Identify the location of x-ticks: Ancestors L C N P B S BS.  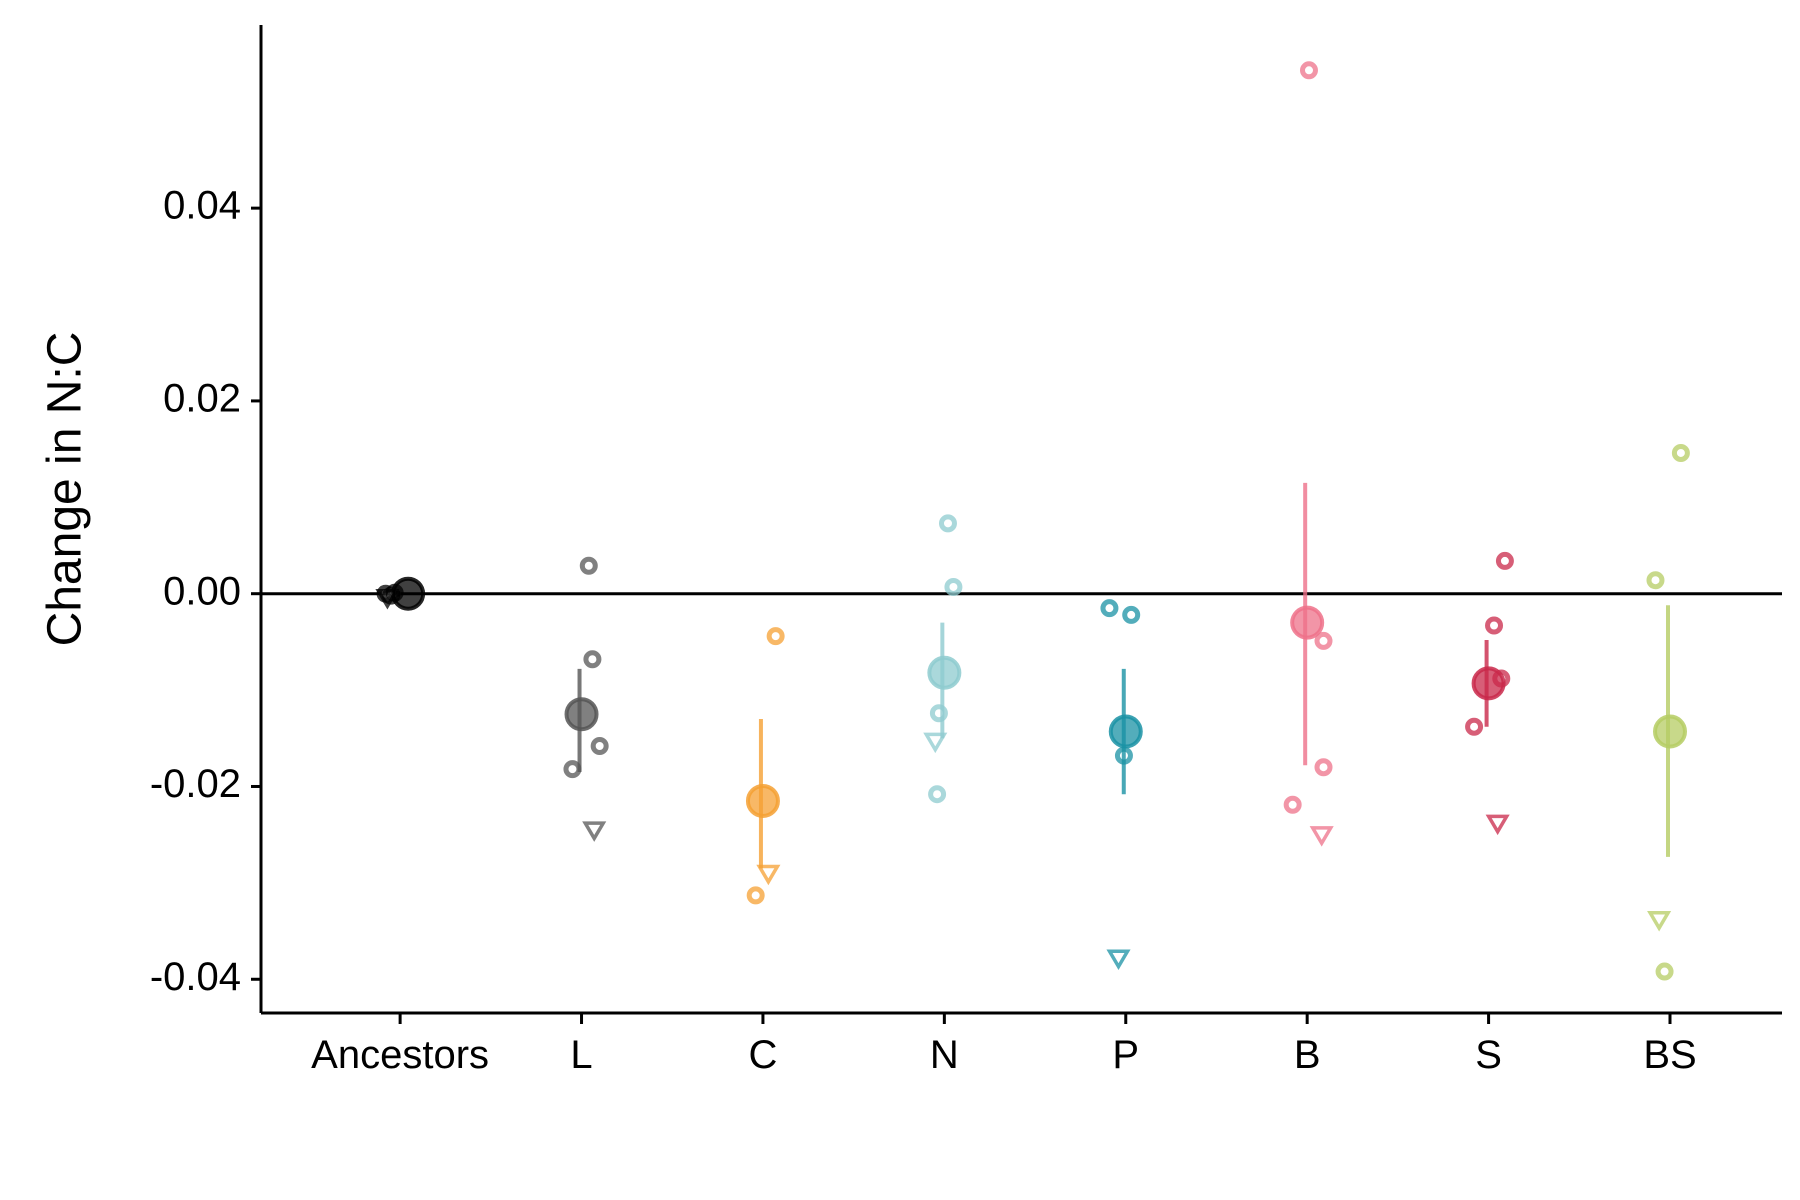
(1004, 1045).